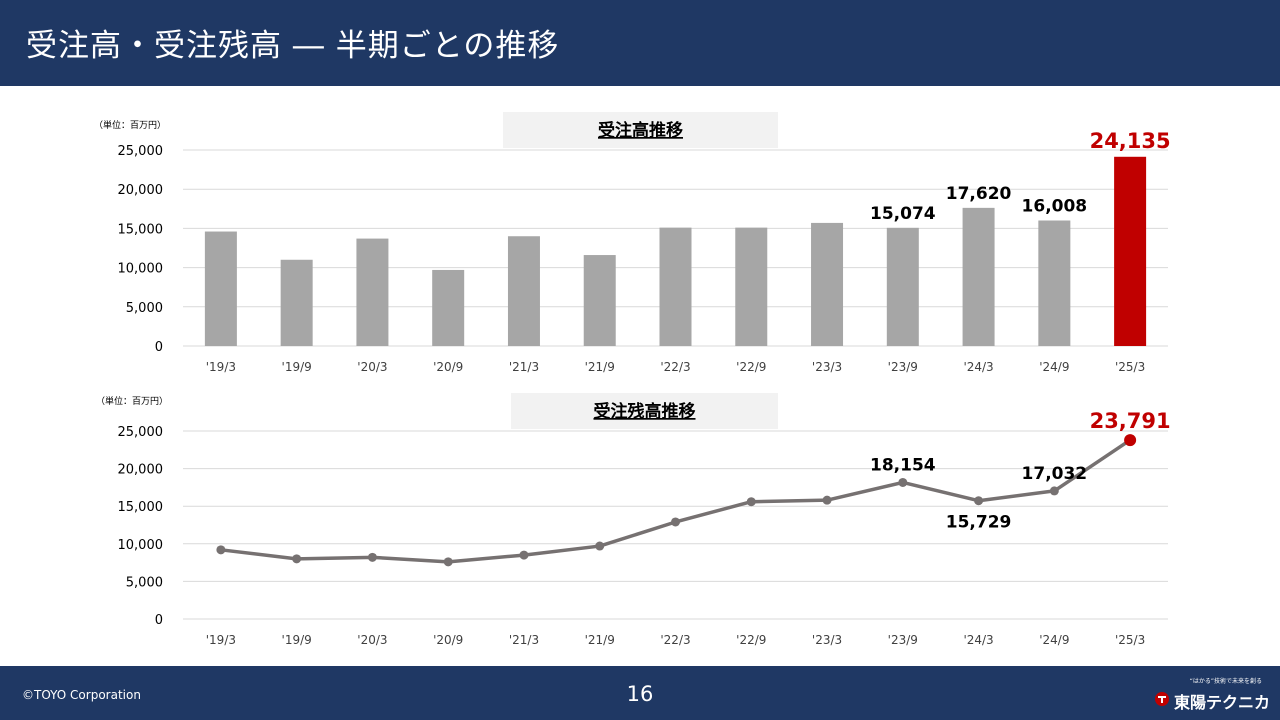 The height and width of the screenshot is (720, 1280). What do you see at coordinates (1055, 206) in the screenshot?
I see `data-label: 16,008` at bounding box center [1055, 206].